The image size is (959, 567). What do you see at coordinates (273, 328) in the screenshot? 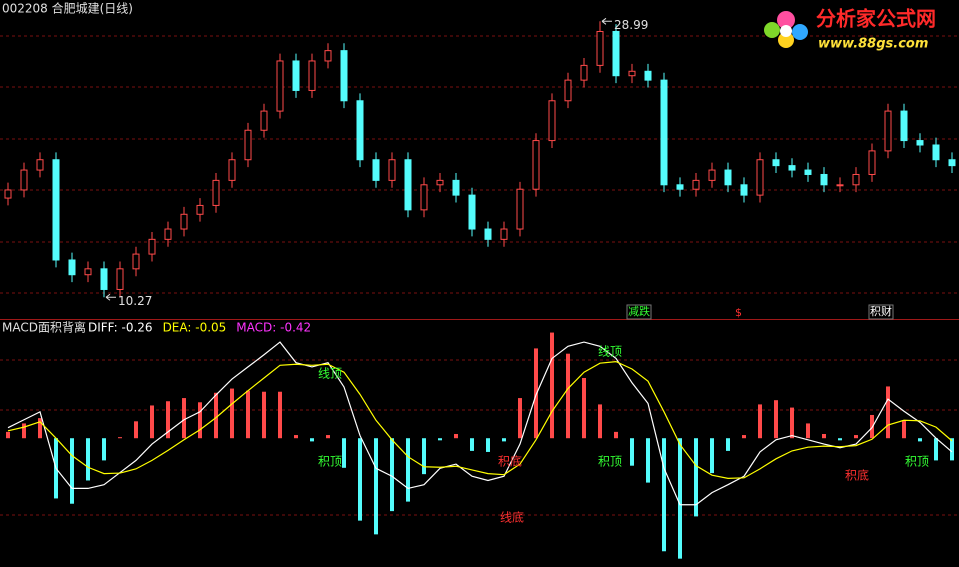
I see `legend-entry: MACD: -0.42` at bounding box center [273, 328].